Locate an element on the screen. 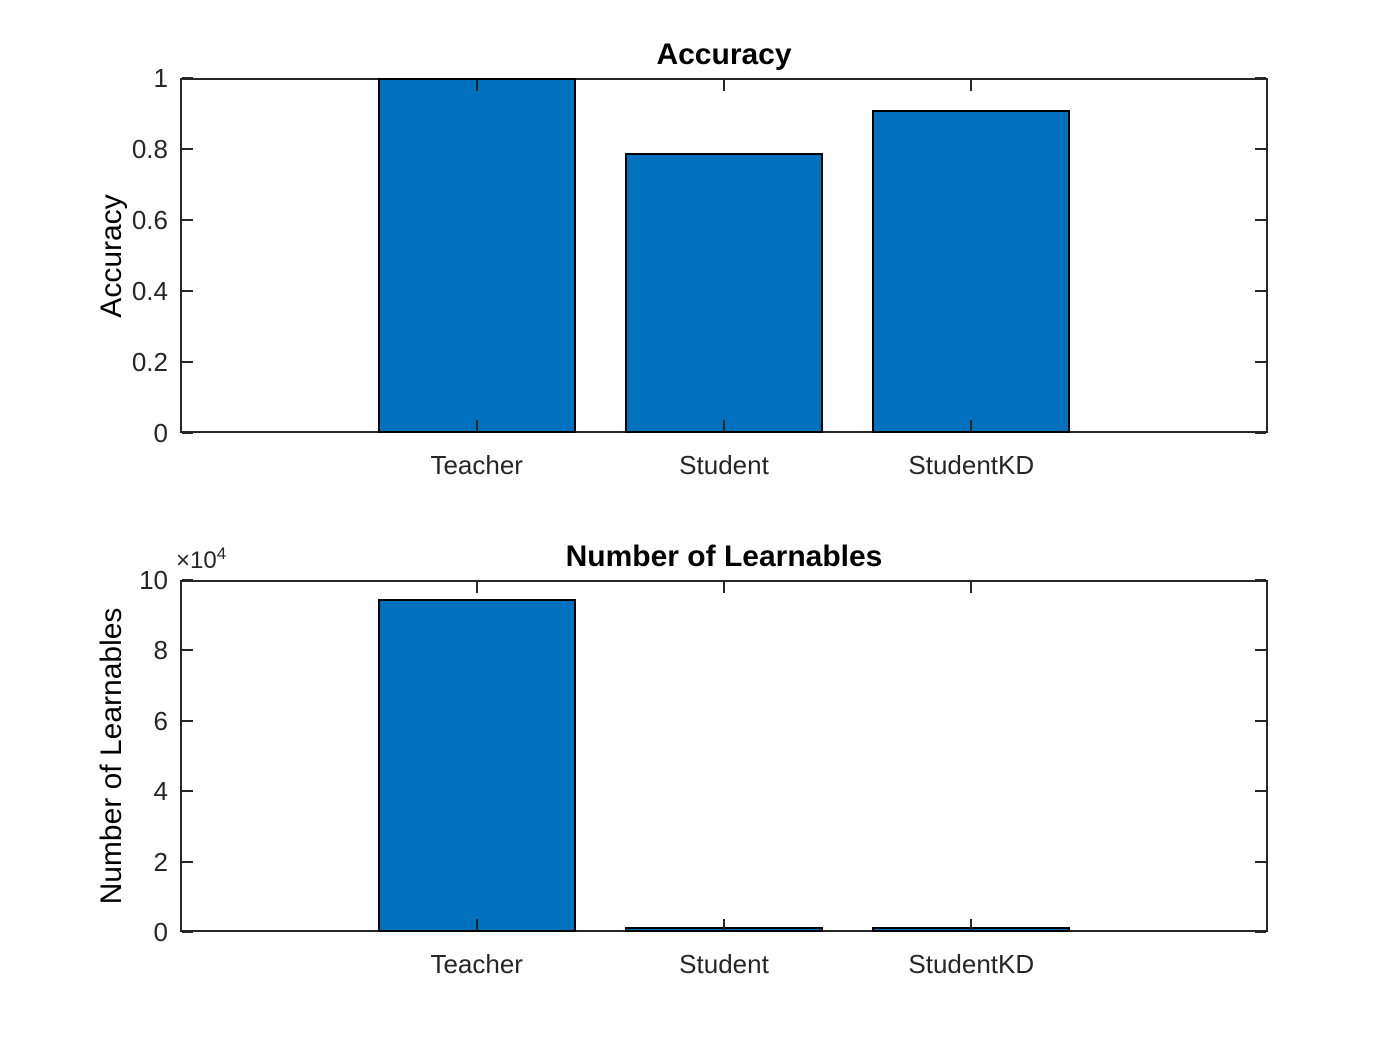  y-tick-label: 0.4 is located at coordinates (149, 291).